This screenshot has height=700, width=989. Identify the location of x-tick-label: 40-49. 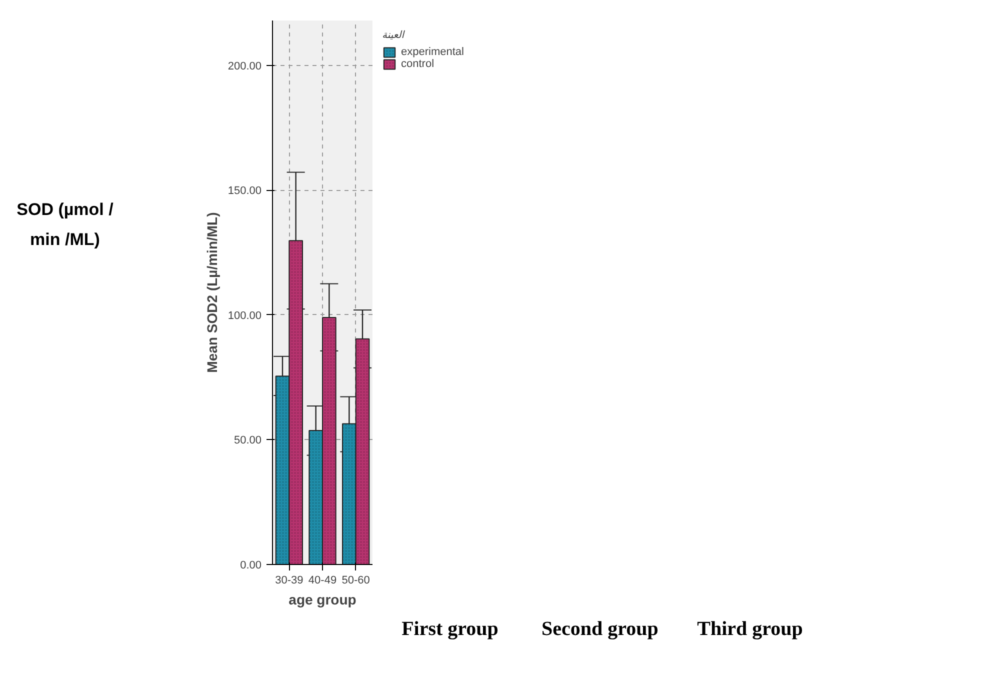
(322, 580).